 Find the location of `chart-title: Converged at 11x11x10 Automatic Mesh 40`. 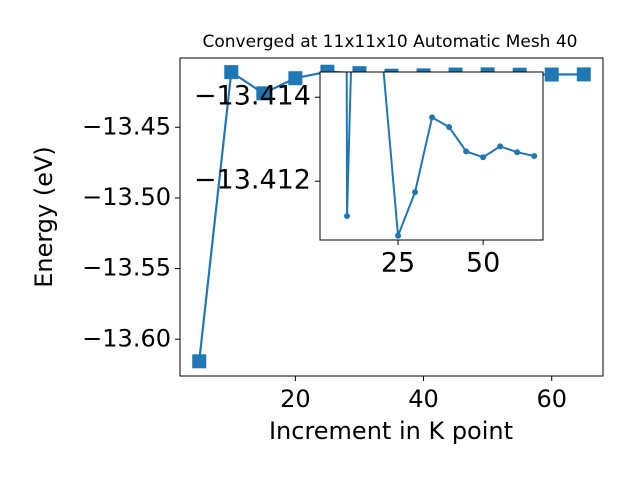

chart-title: Converged at 11x11x10 Automatic Mesh 40 is located at coordinates (390, 42).